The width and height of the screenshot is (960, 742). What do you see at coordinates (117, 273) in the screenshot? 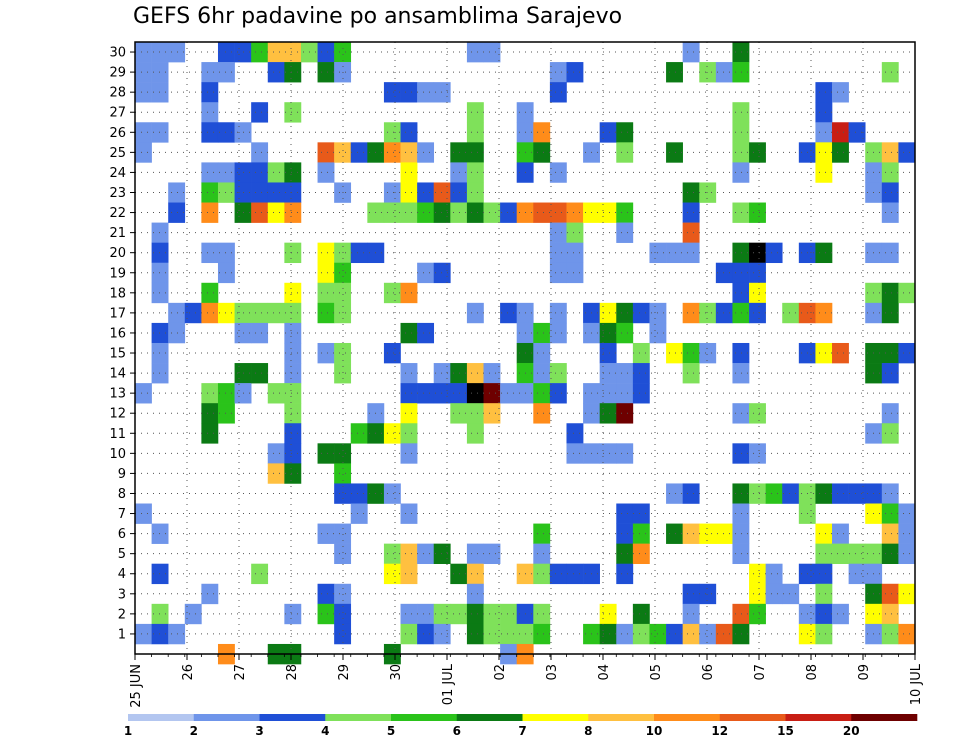
I see `y-tick-label: 19` at bounding box center [117, 273].